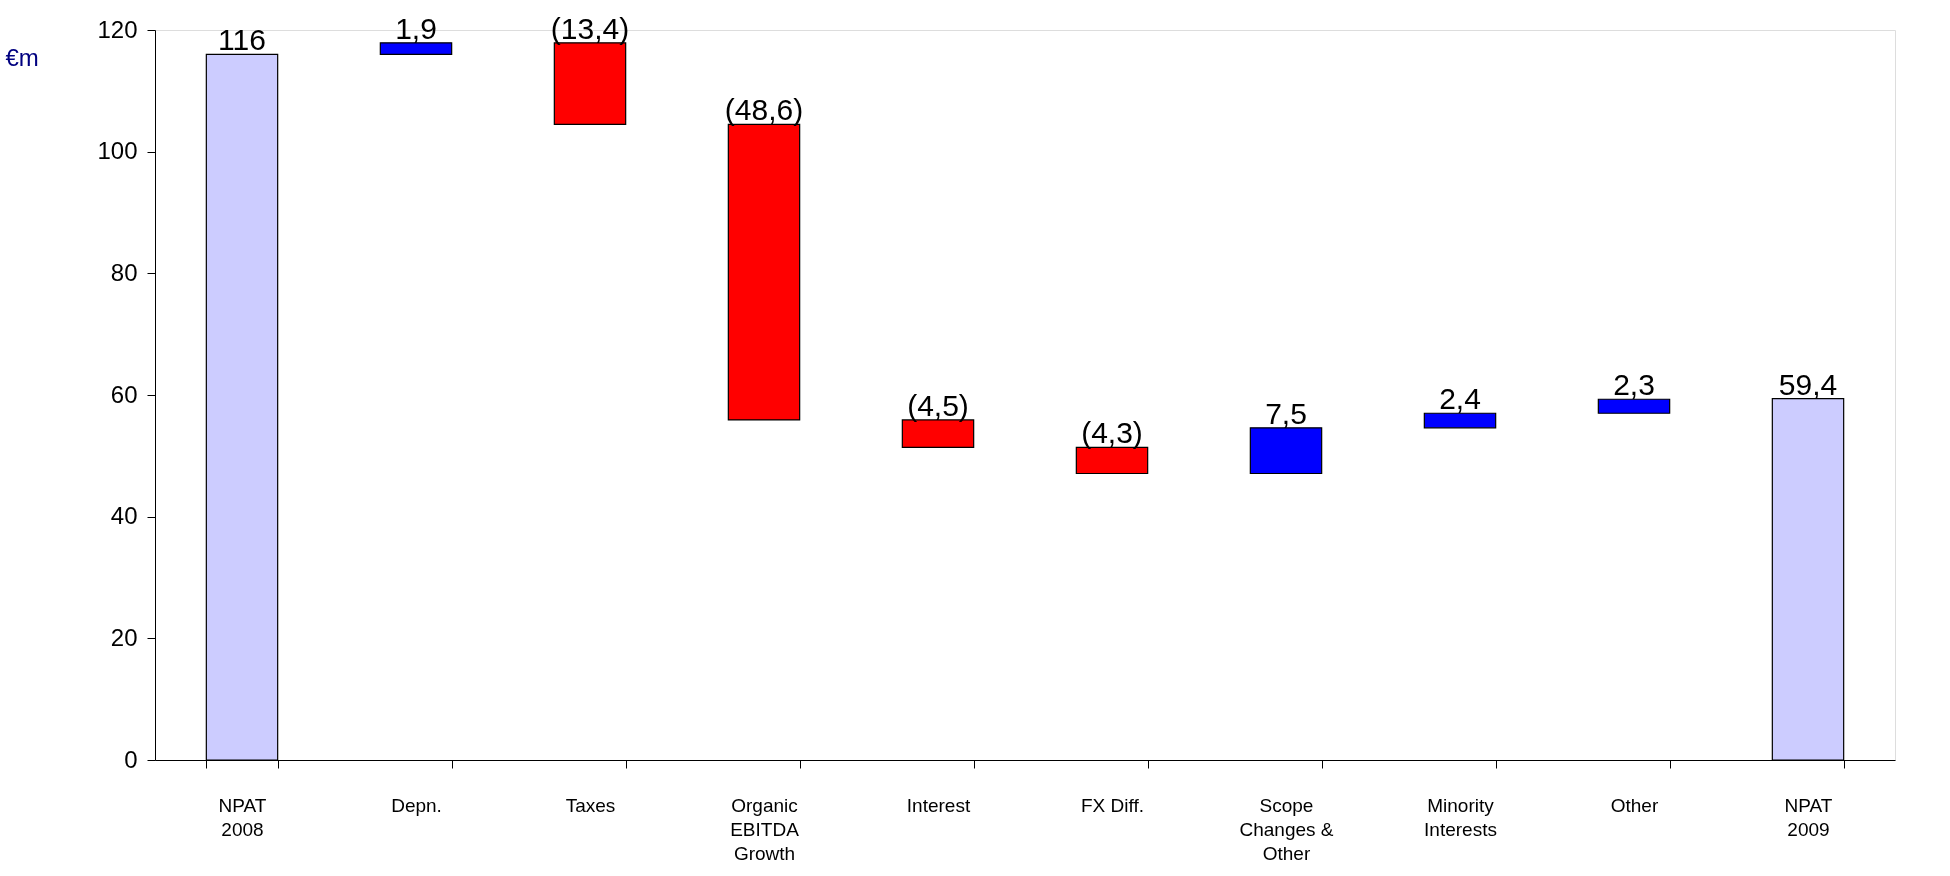  I want to click on y-tick-label: 60, so click(124, 394).